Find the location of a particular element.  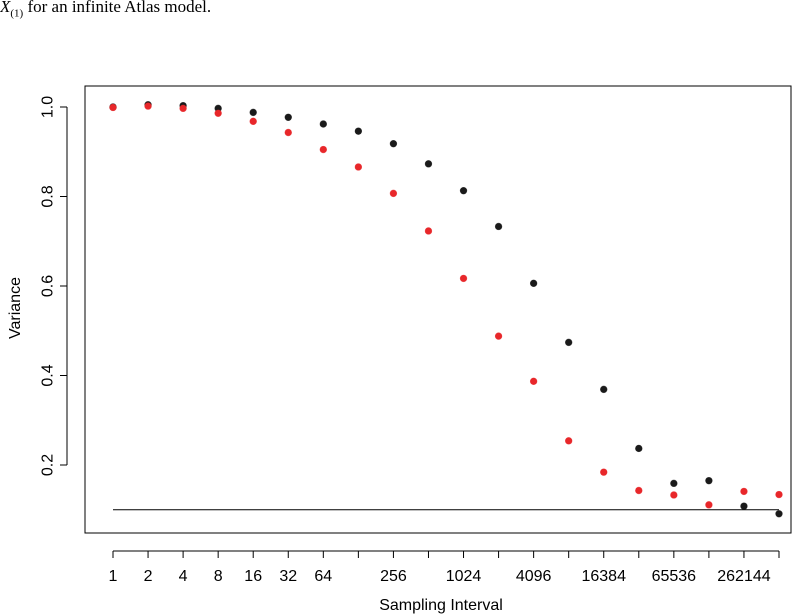

y-axis: 0.2 0.4 0.6 0.8 1.0 is located at coordinates (54, 286).